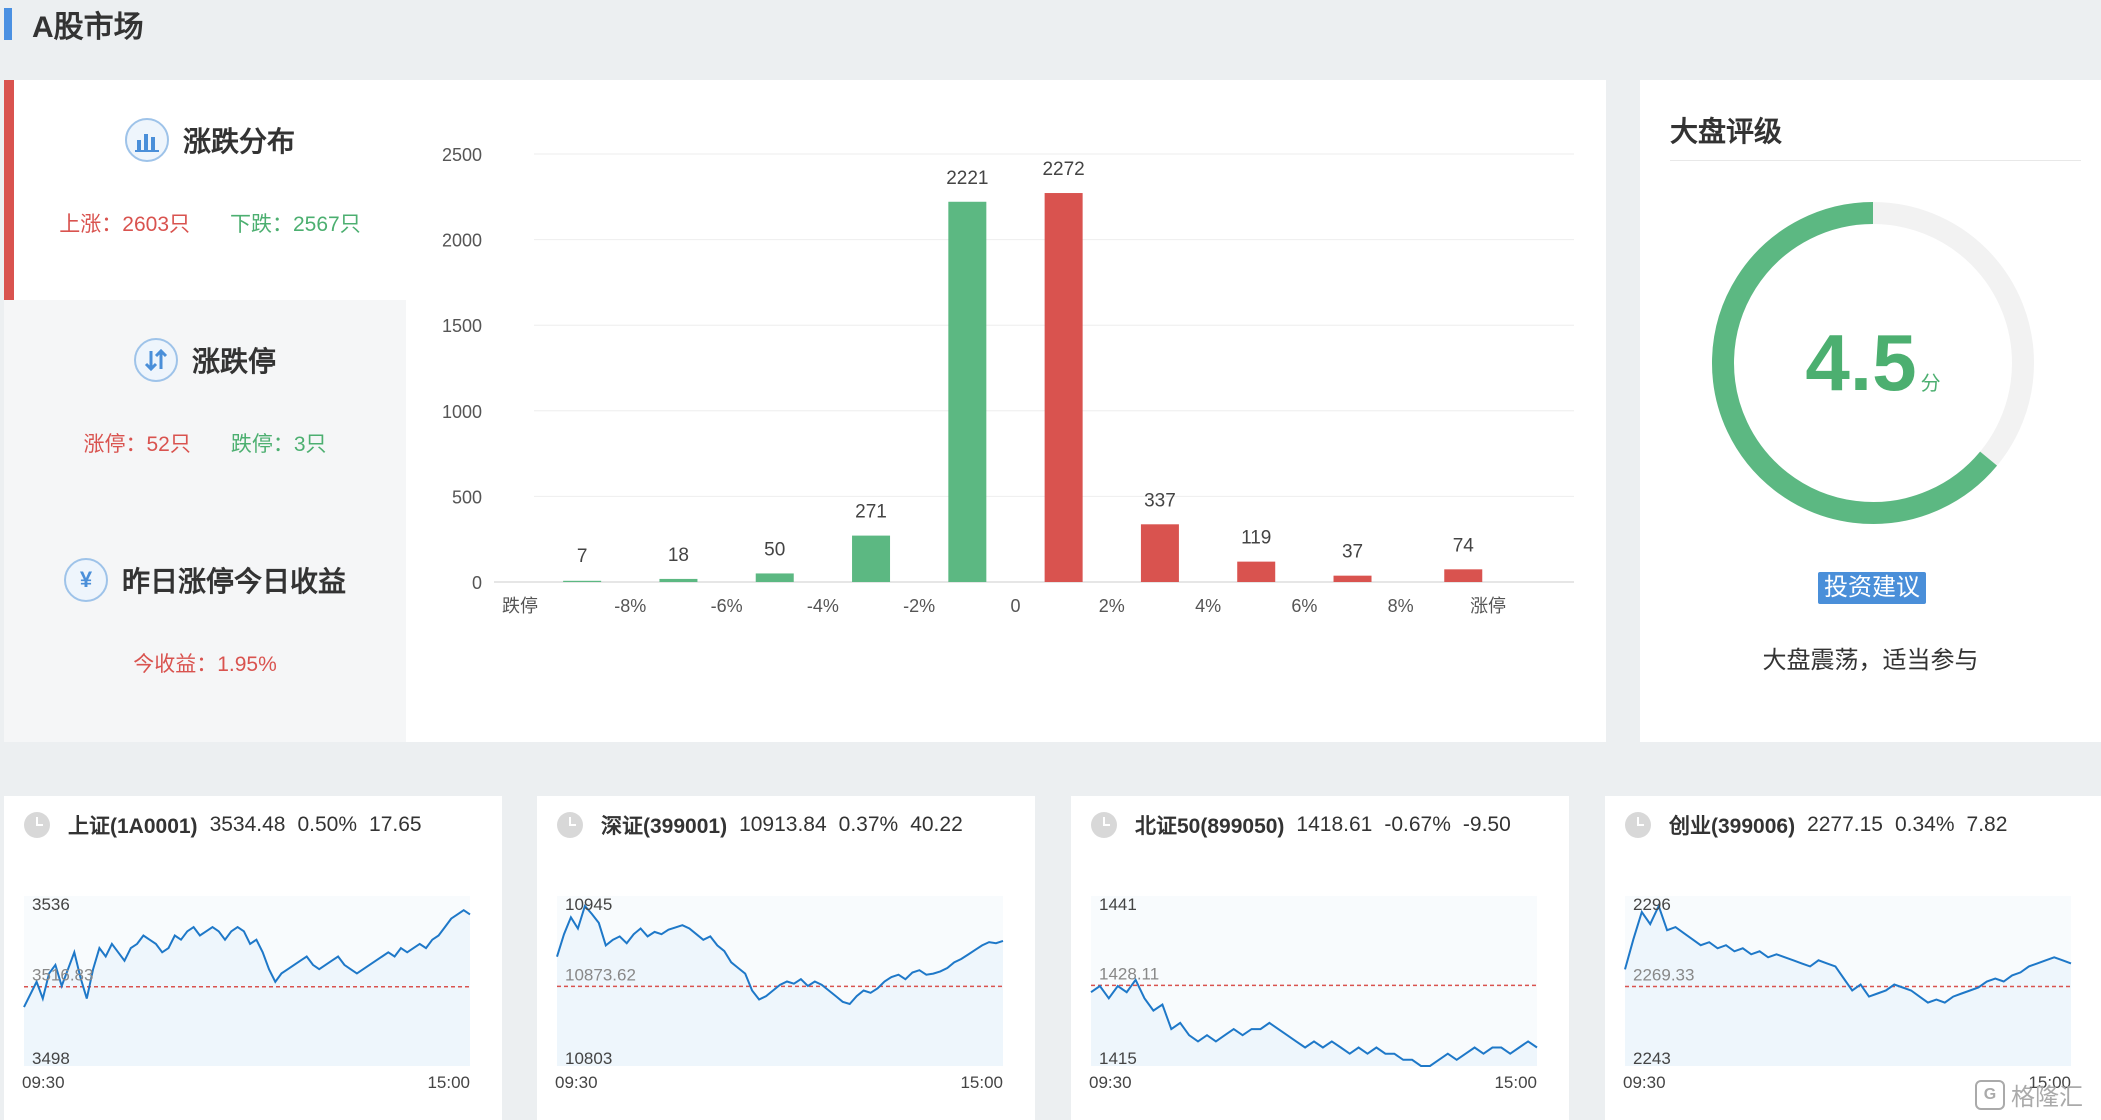 This screenshot has width=2101, height=1120. I want to click on up-count: 上涨：2603只, so click(124, 224).